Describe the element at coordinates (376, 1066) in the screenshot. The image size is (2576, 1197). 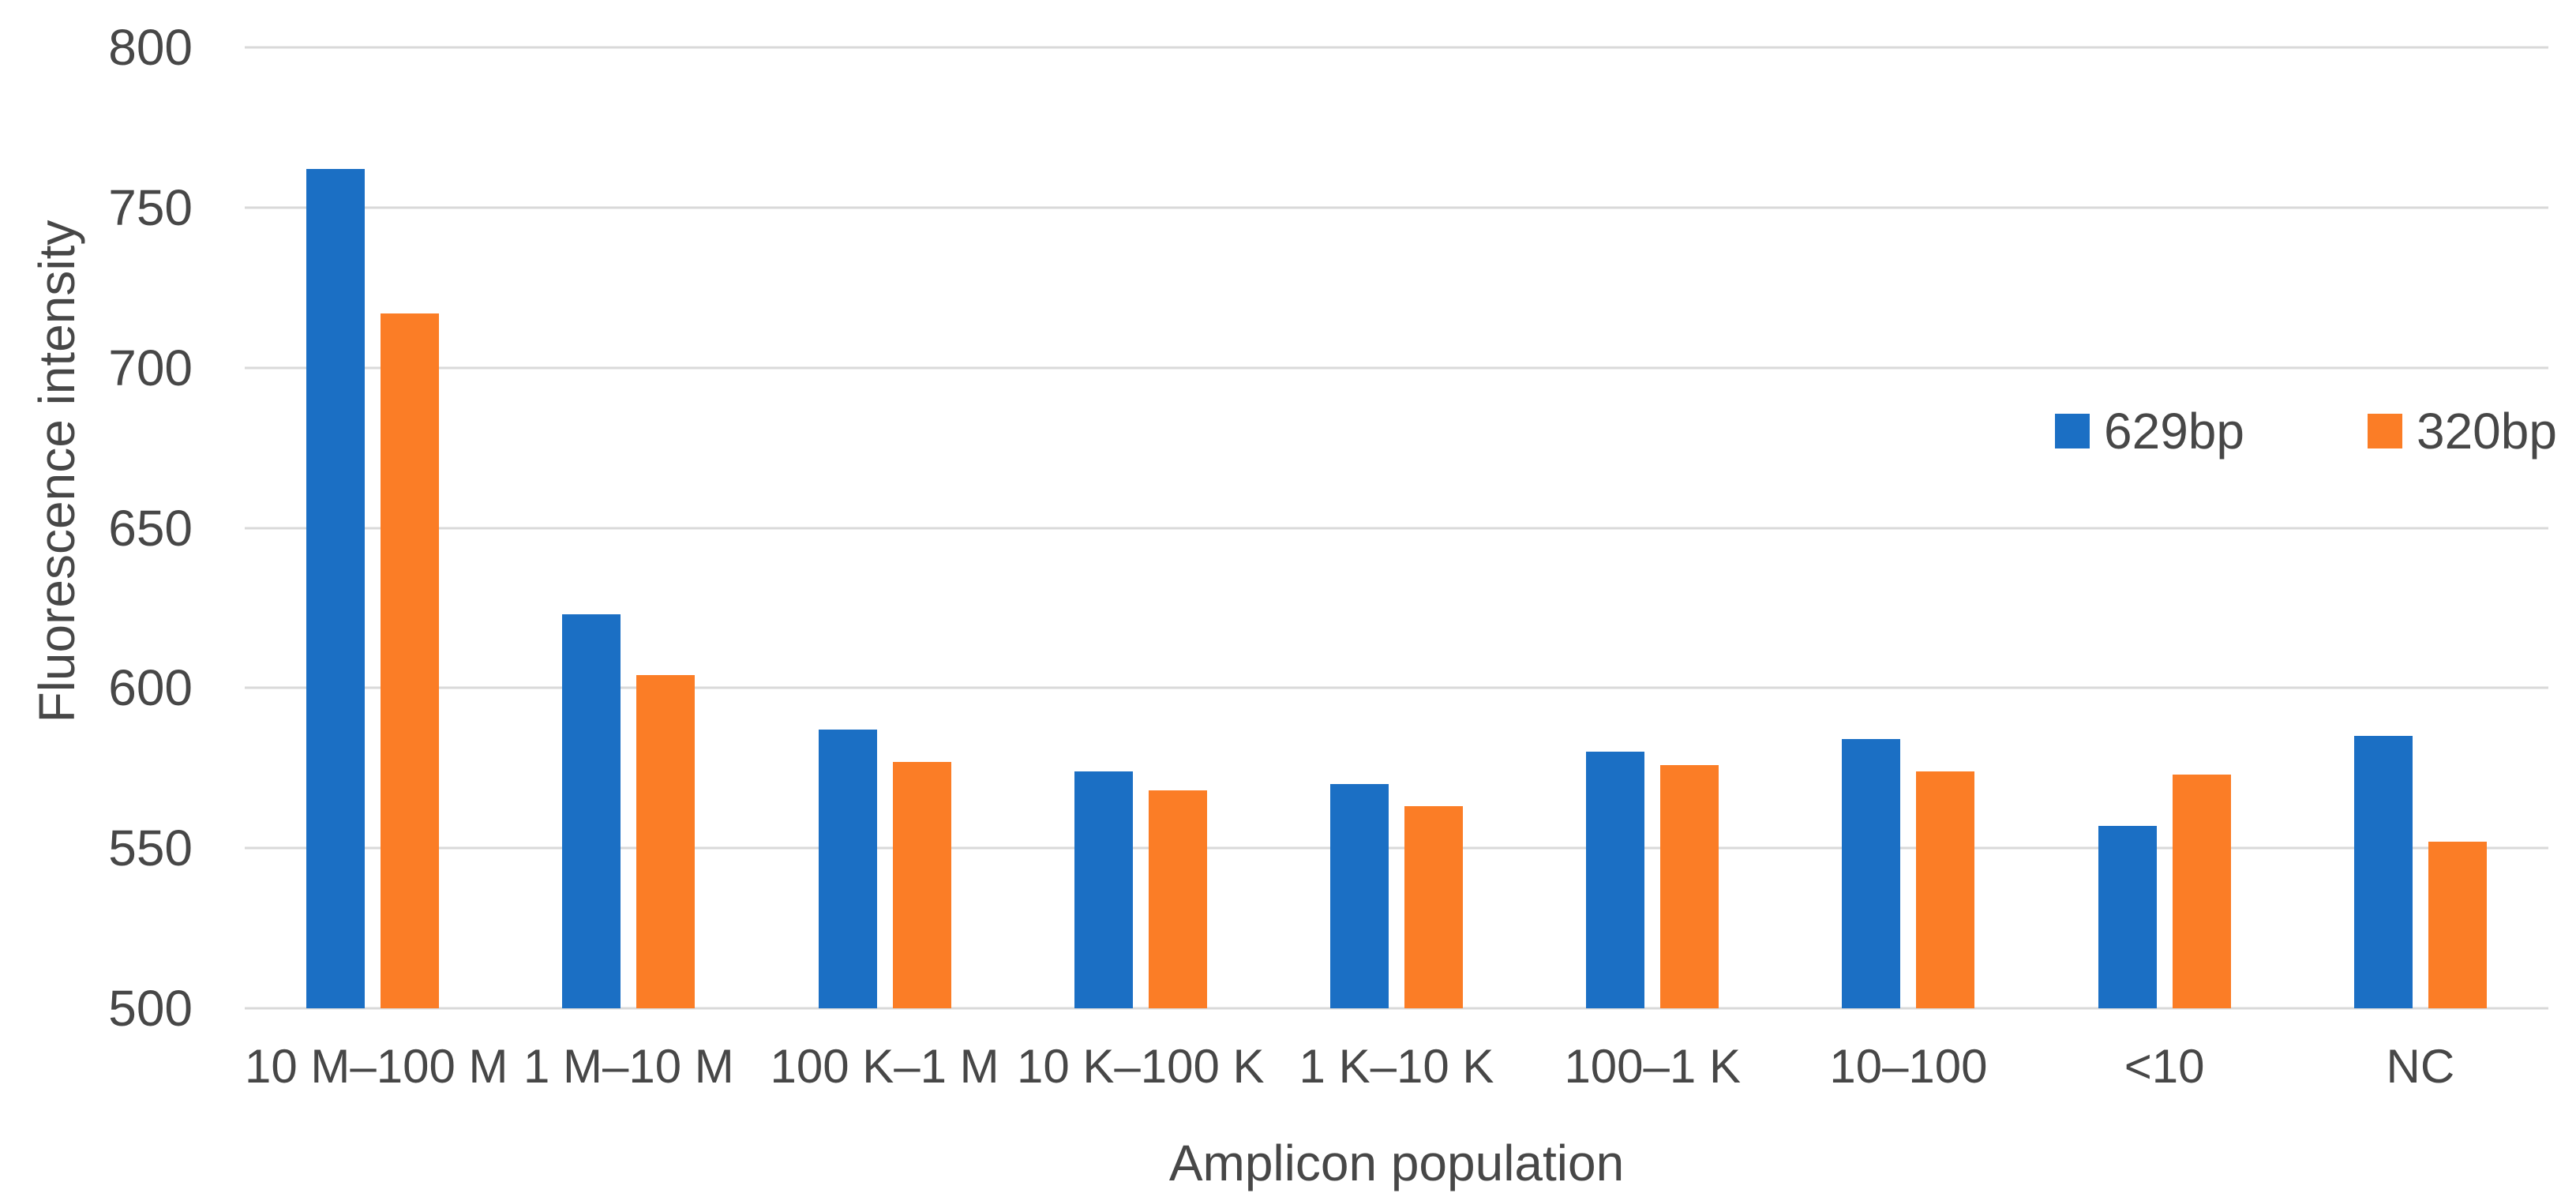
I see `x-tick-label-10 M–100 M: 10 M–100 M` at that location.